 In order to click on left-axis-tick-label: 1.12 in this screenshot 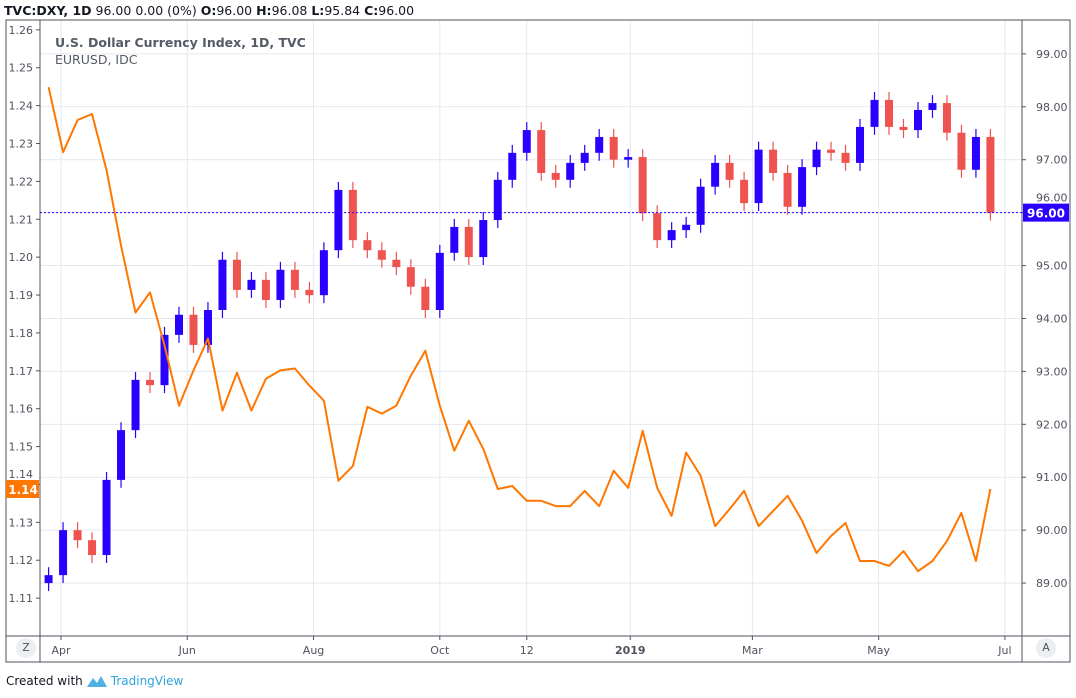, I will do `click(21, 560)`.